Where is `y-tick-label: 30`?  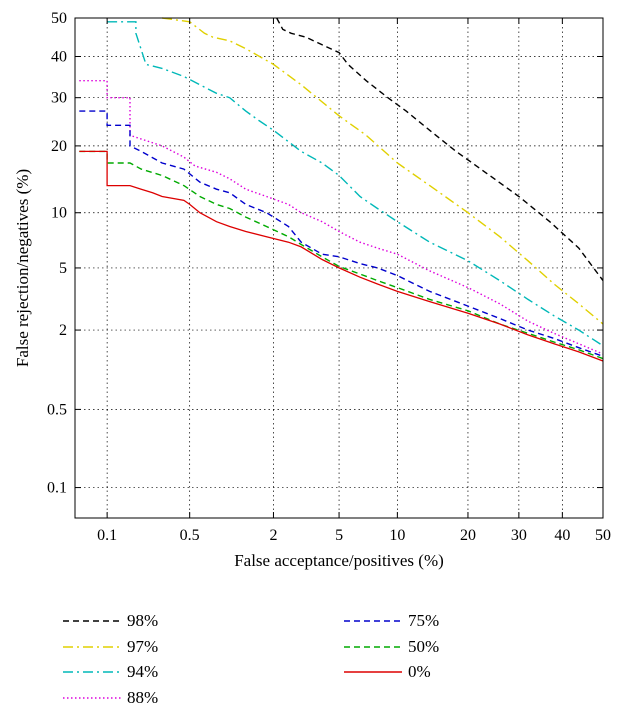 y-tick-label: 30 is located at coordinates (59, 98).